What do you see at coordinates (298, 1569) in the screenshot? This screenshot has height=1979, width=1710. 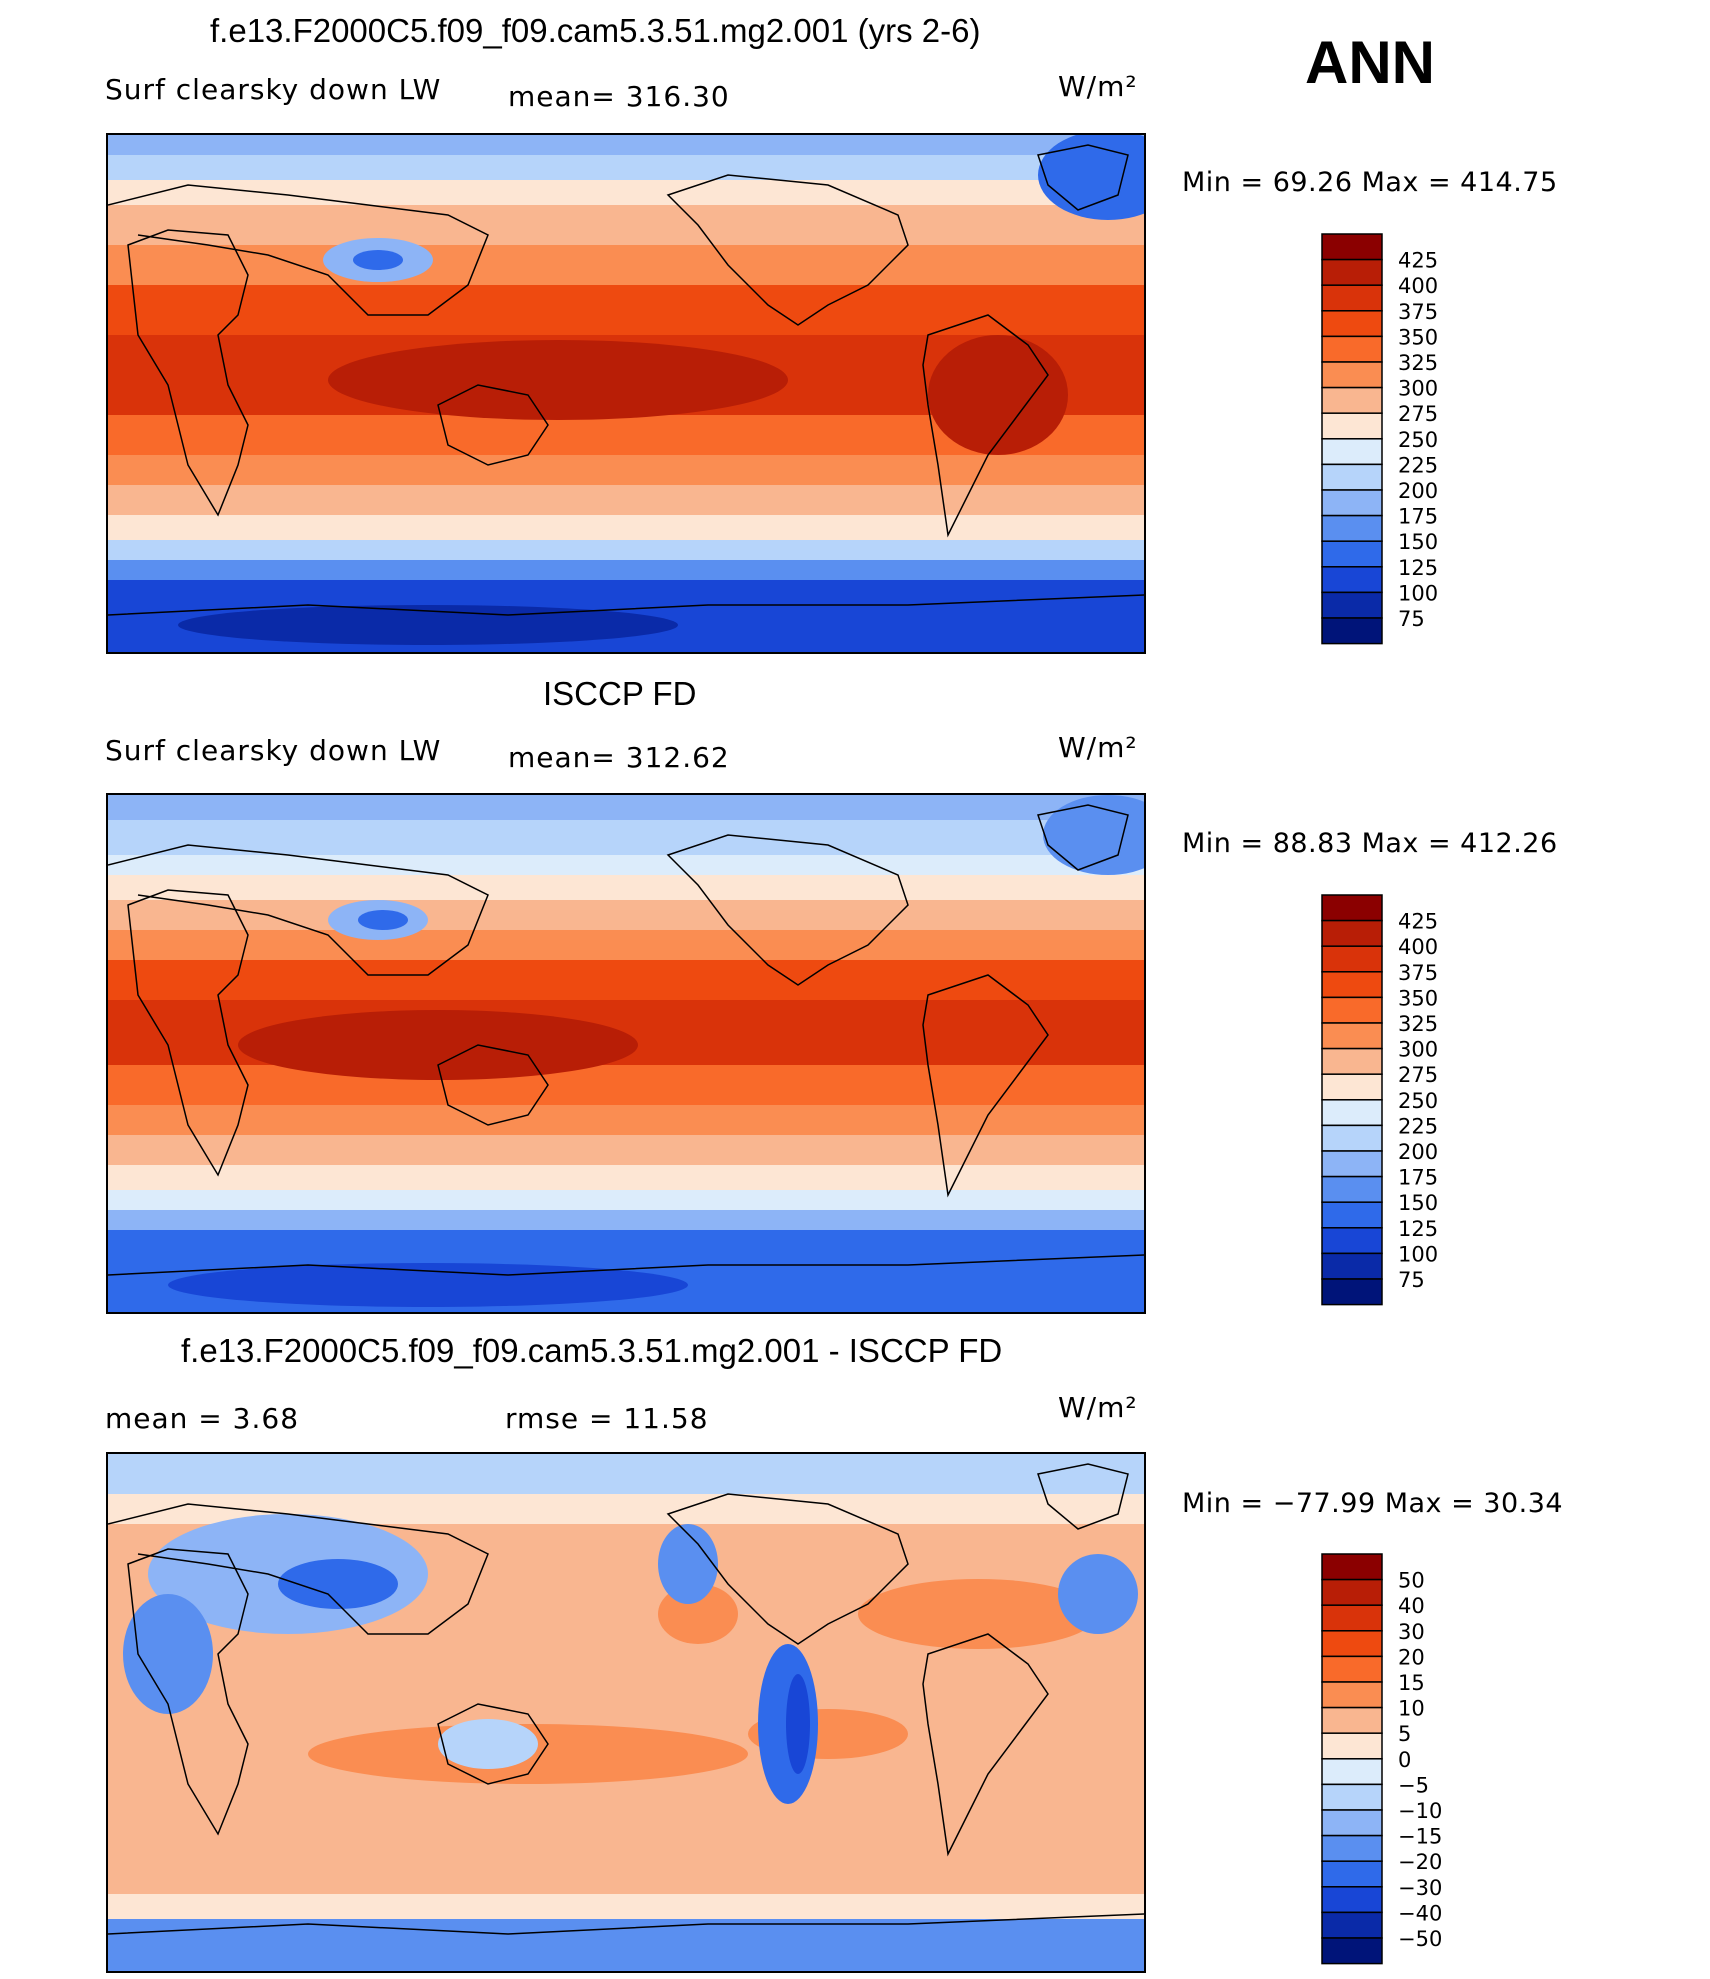 I see `panel3-coast-eurasia` at bounding box center [298, 1569].